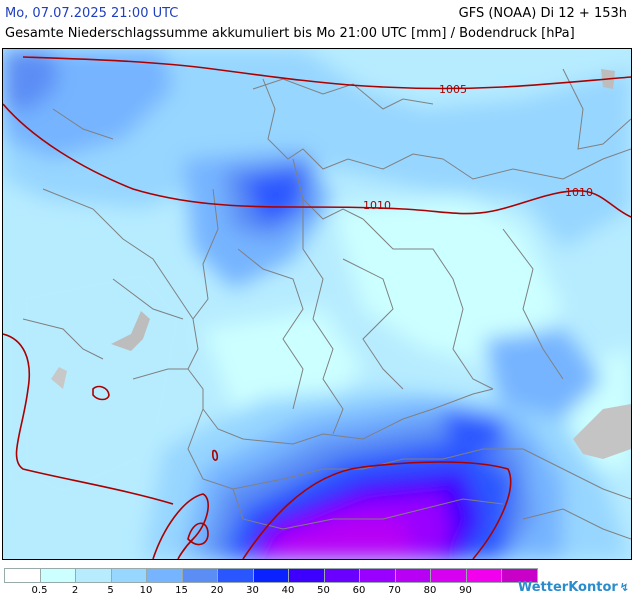 The width and height of the screenshot is (633, 600). Describe the element at coordinates (453, 89) in the screenshot. I see `isobar-label-1005: 1005` at that location.